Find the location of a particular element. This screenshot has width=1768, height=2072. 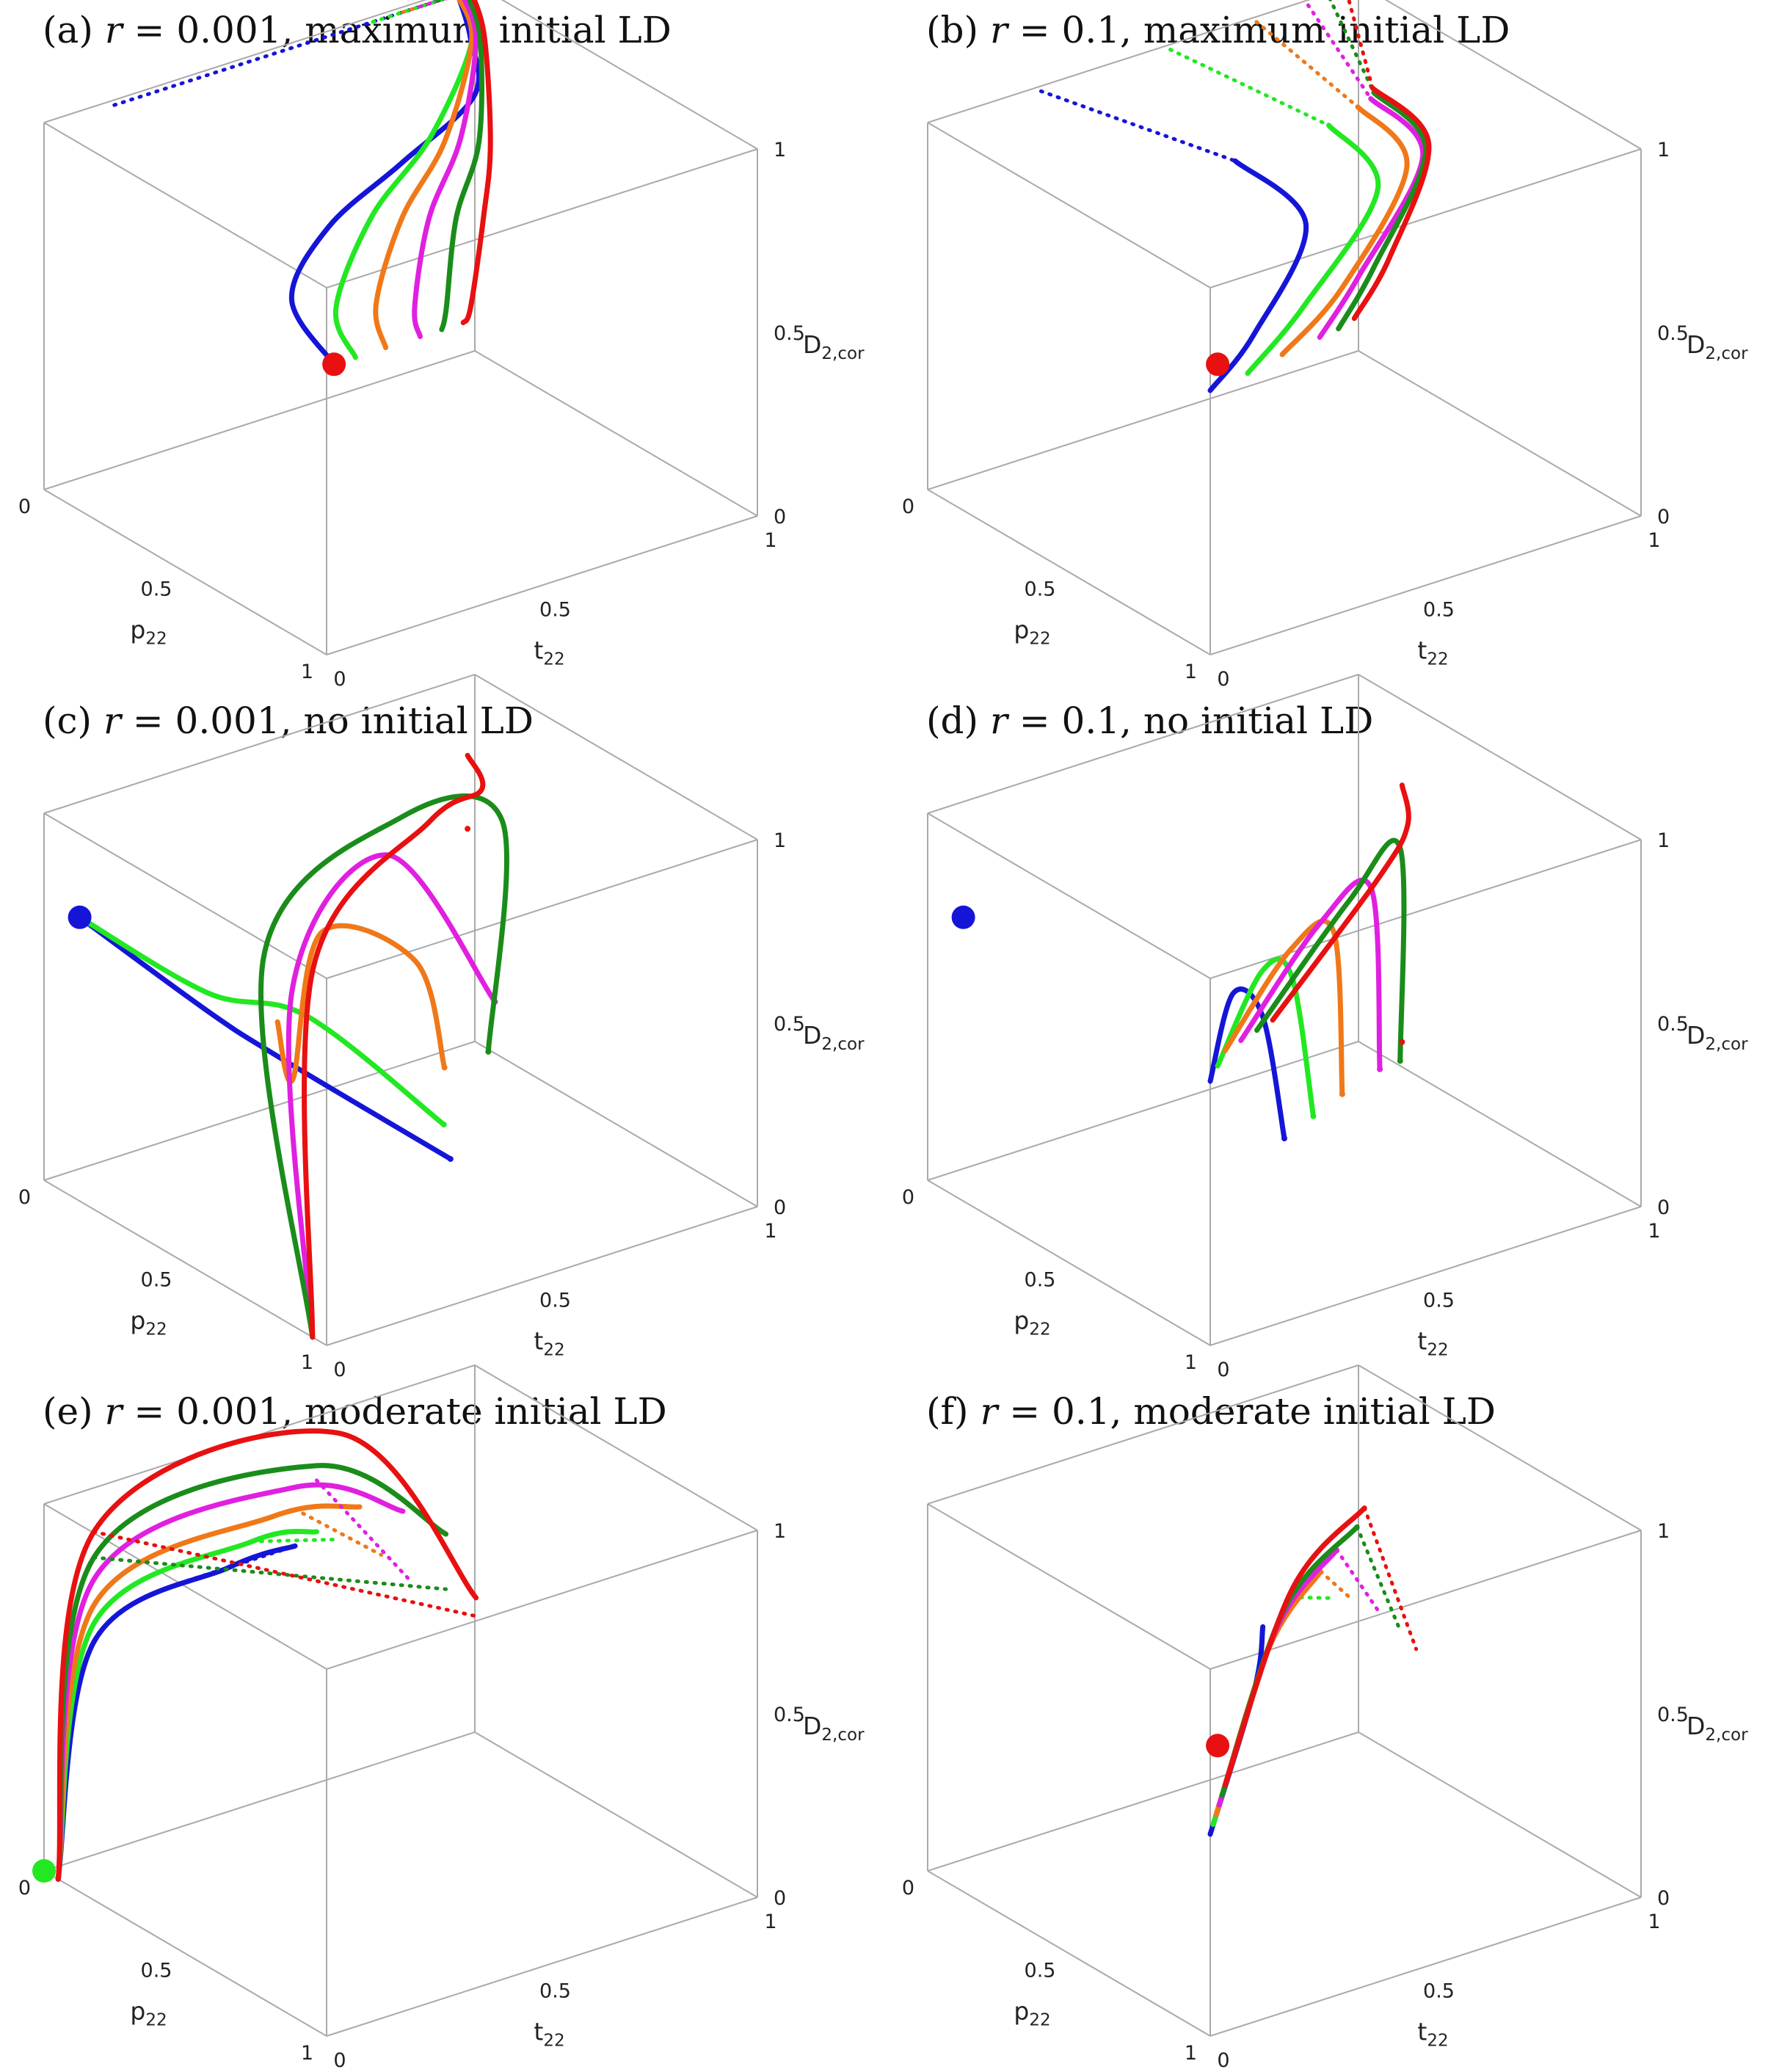

panel-desc: no initial LD is located at coordinates (413, 720).